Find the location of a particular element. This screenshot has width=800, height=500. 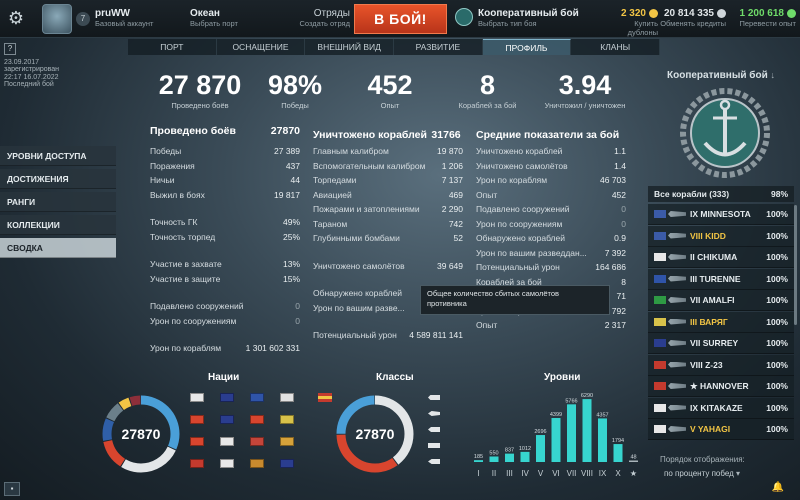

cruiser-class-icon is located at coordinates (434, 429).